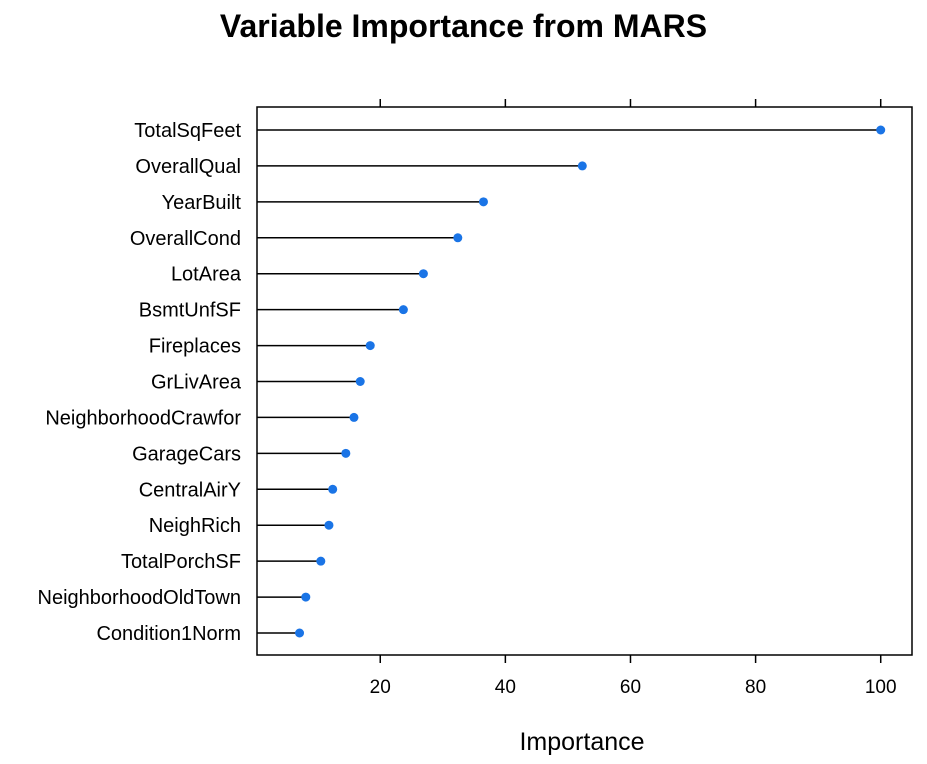 The width and height of the screenshot is (927, 764). What do you see at coordinates (186, 454) in the screenshot?
I see `y-tick-label: GarageCars` at bounding box center [186, 454].